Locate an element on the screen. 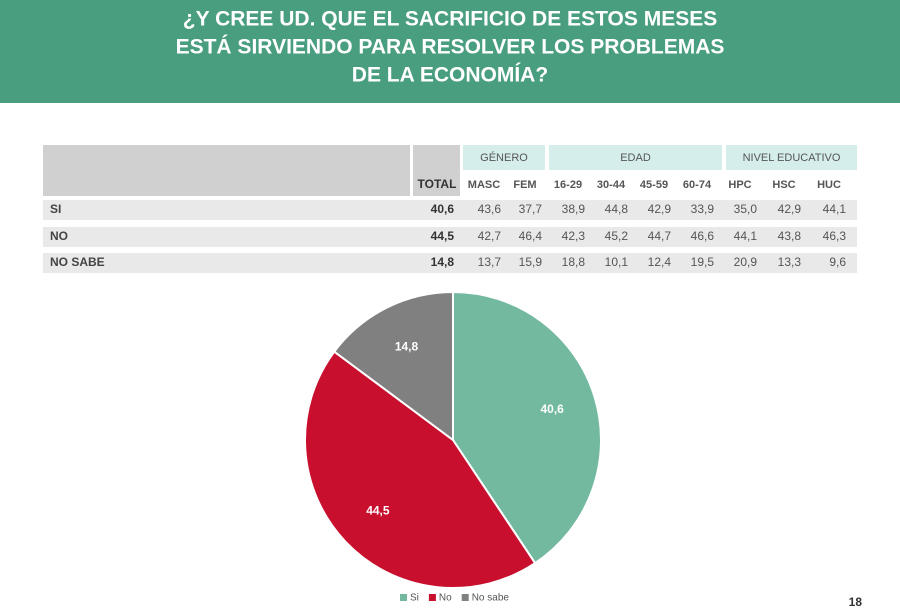  column-header: 30-44 is located at coordinates (611, 185).